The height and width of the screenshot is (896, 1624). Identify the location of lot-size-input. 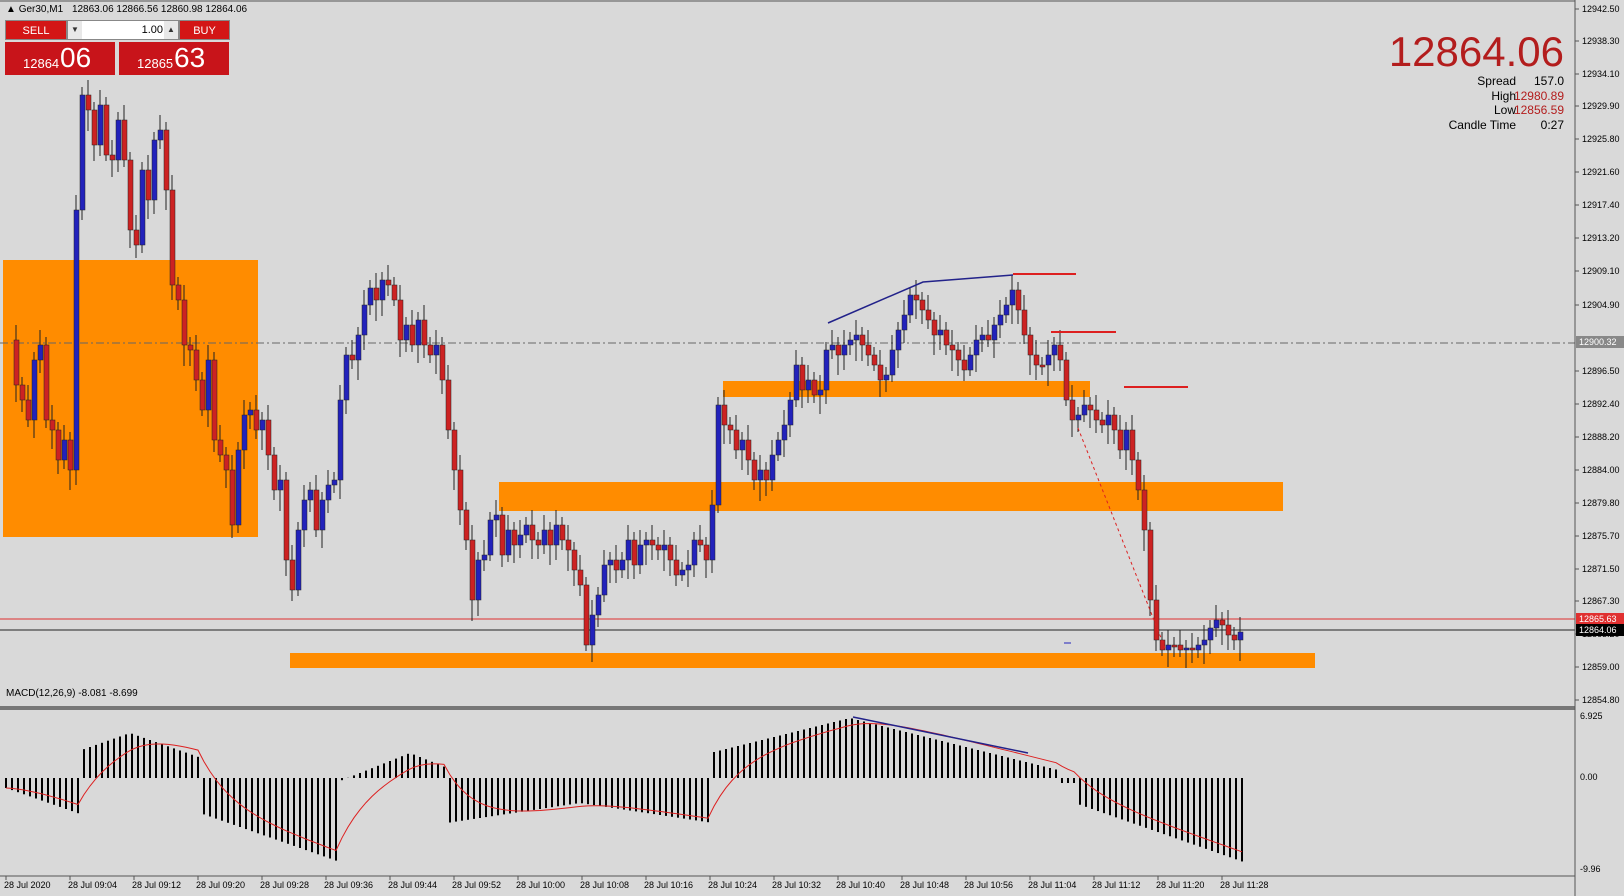
(123, 30).